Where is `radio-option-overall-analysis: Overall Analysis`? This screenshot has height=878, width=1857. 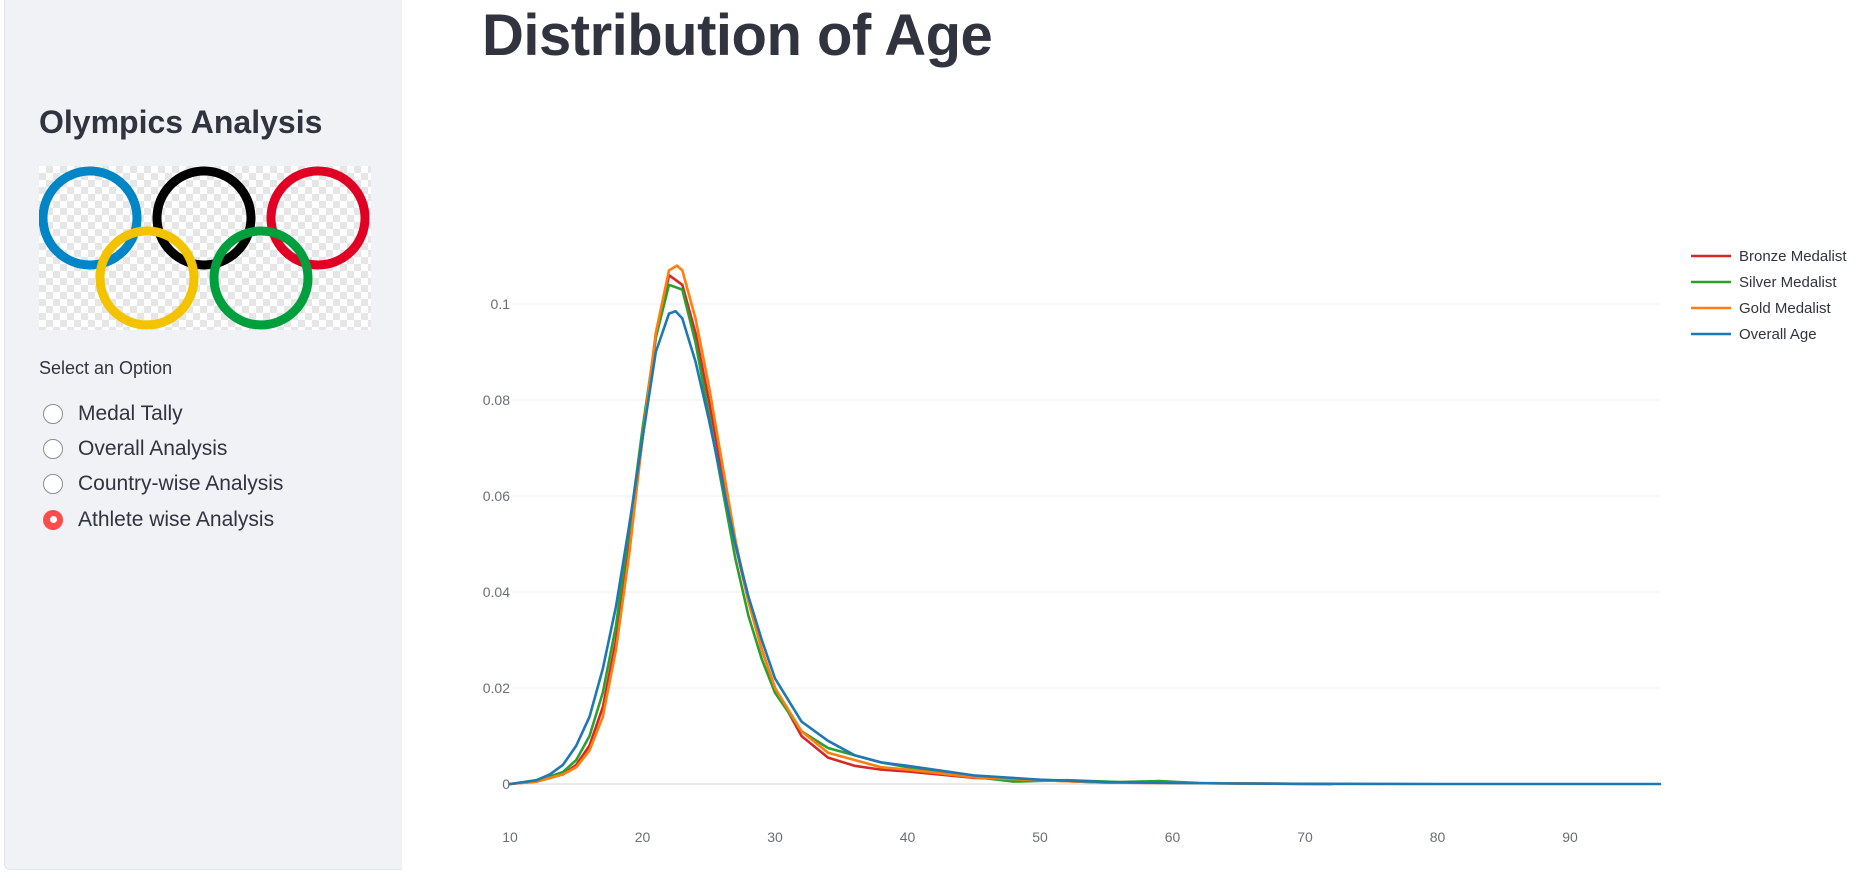 radio-option-overall-analysis: Overall Analysis is located at coordinates (163, 448).